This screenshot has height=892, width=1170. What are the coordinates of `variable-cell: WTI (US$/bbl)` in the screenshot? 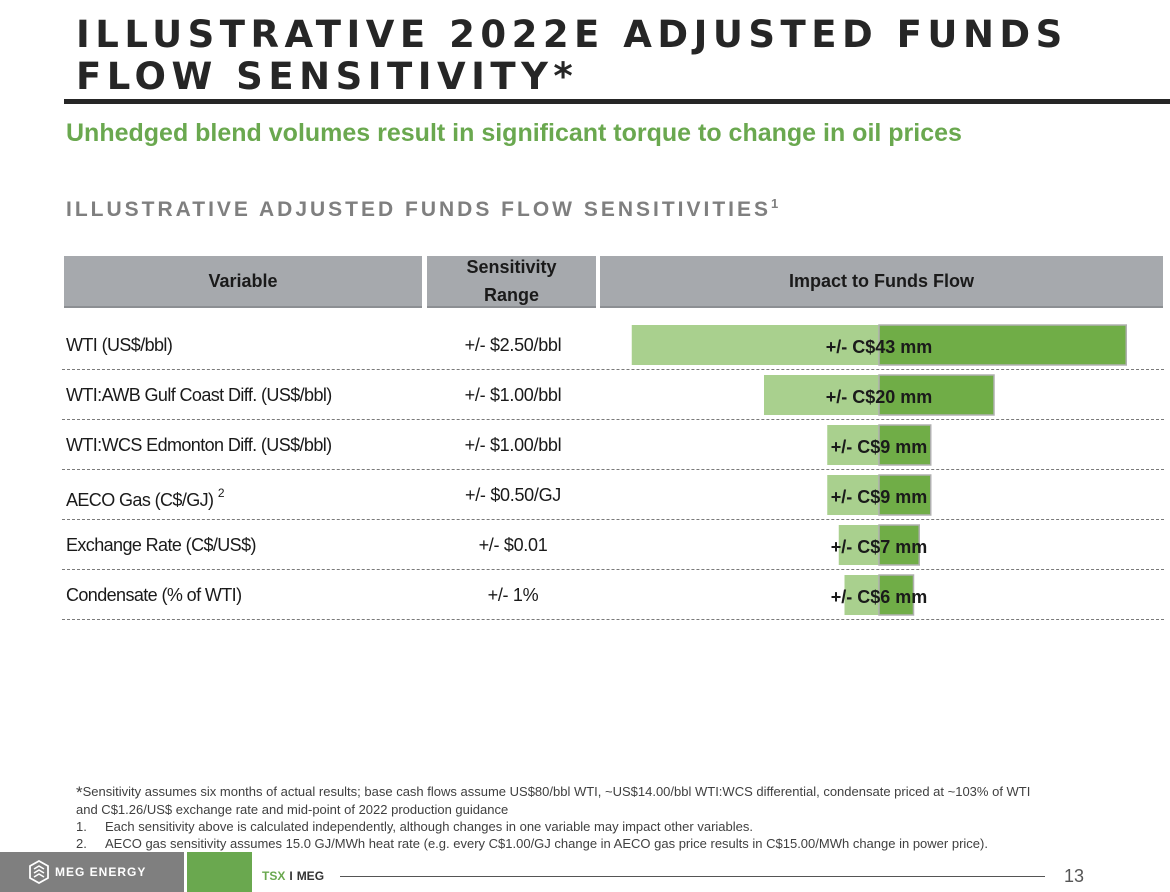 It's located at (119, 345).